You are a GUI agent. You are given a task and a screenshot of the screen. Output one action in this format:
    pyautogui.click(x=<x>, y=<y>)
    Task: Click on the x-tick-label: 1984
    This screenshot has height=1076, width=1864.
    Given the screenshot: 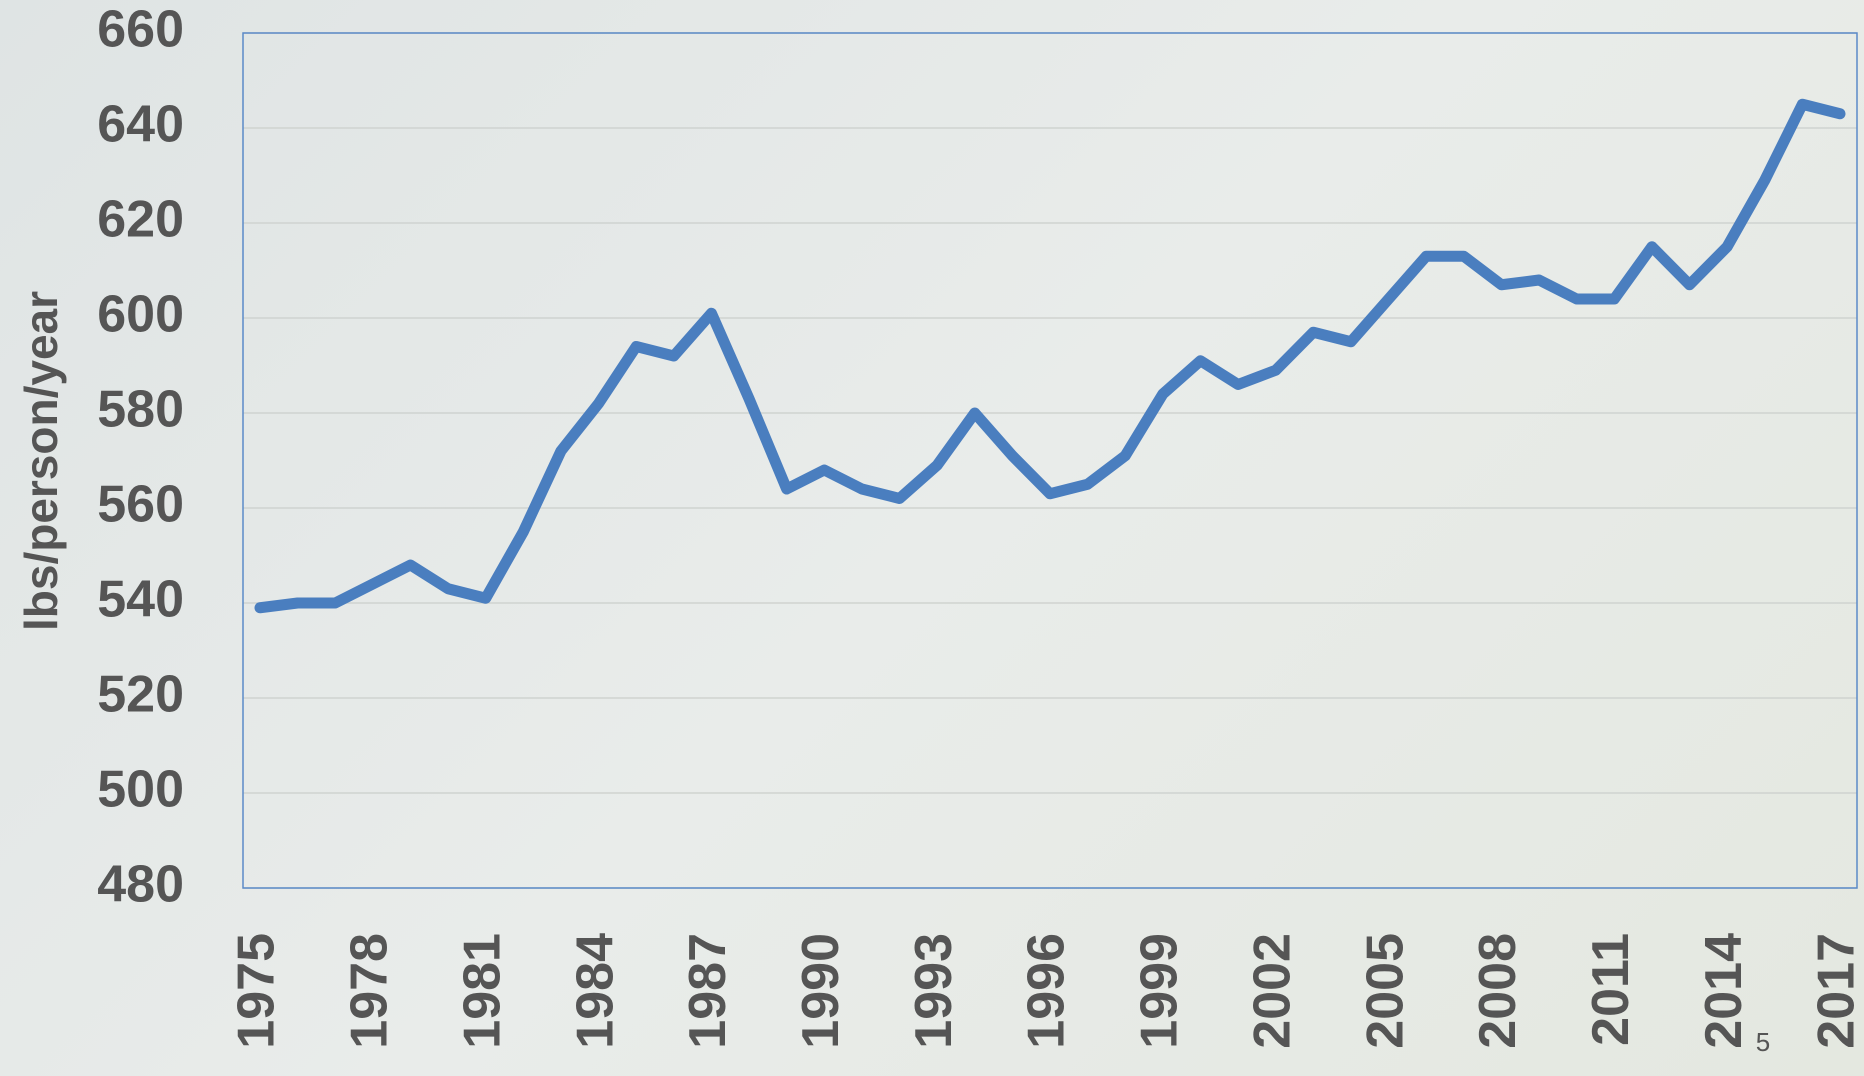 What is the action you would take?
    pyautogui.click(x=595, y=991)
    